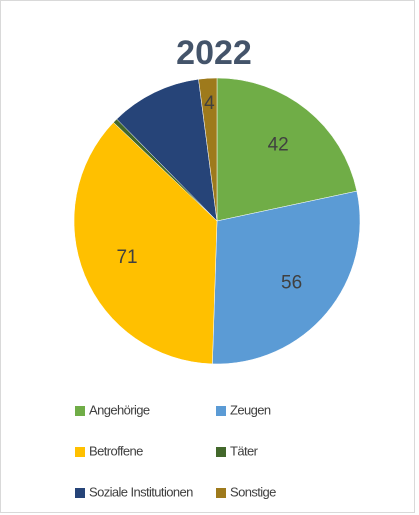  I want to click on data-label: 4, so click(209, 103).